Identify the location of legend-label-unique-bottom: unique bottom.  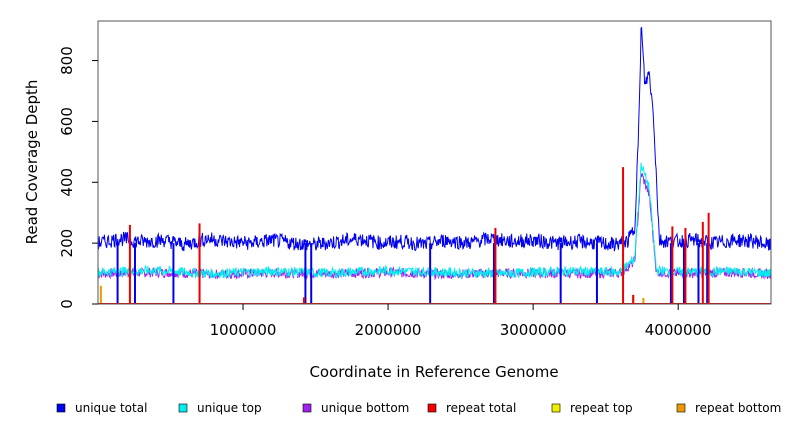
(365, 408).